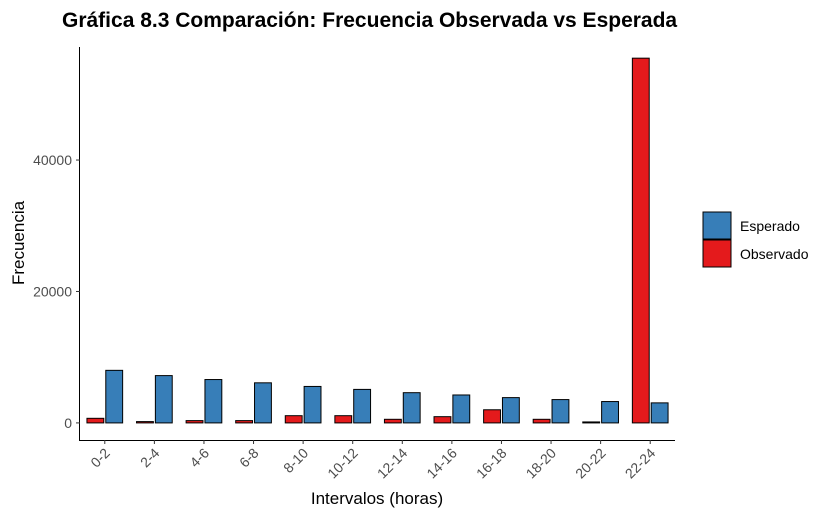 Image resolution: width=831 pixels, height=518 pixels. What do you see at coordinates (392, 463) in the screenshot?
I see `x-tick-label: 12-14` at bounding box center [392, 463].